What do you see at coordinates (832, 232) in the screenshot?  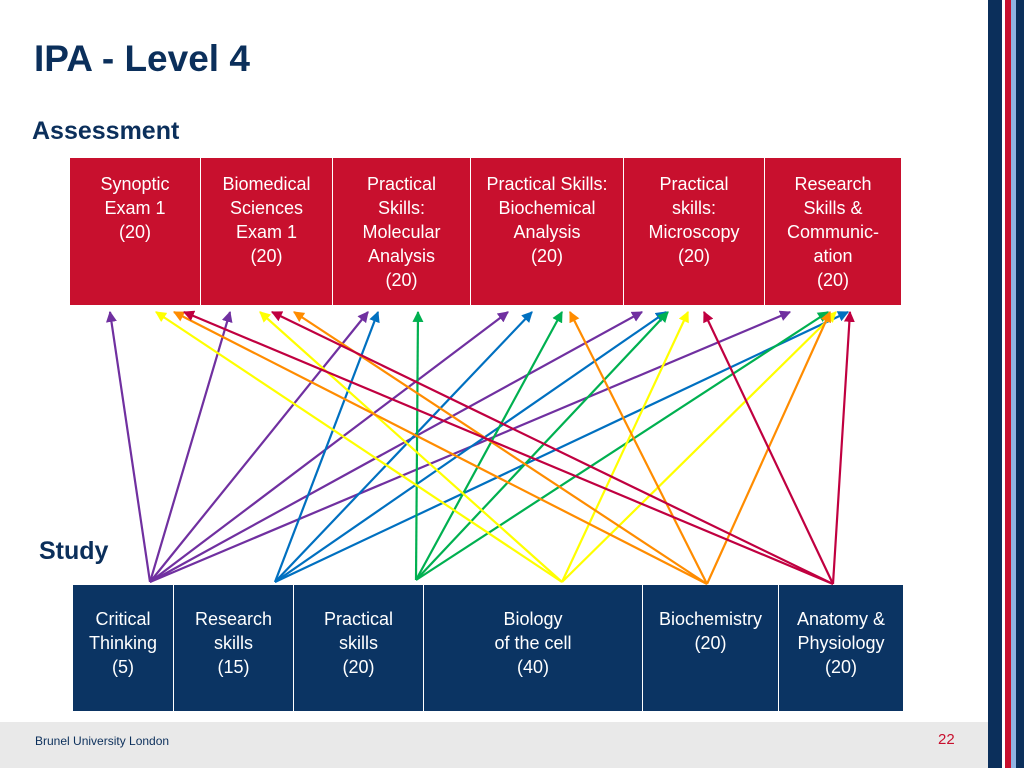 I see `assessment-box-research-communication: Research Skills & Communic- ation (20)` at bounding box center [832, 232].